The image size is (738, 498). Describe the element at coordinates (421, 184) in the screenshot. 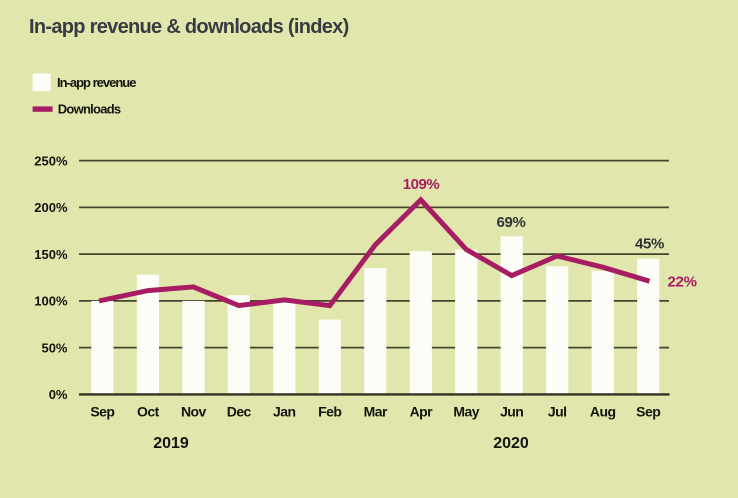

I see `svg-text: 109%` at that location.